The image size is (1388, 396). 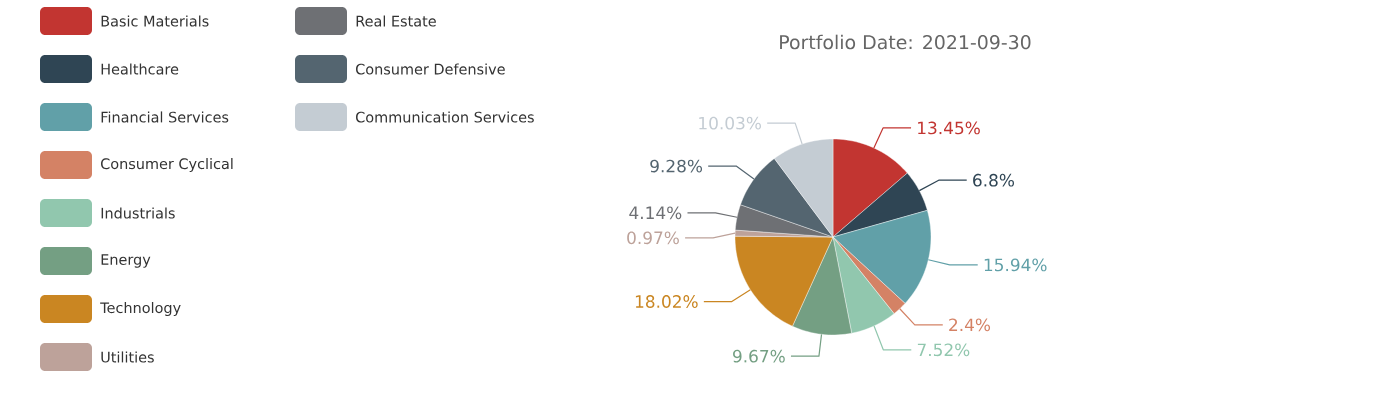 What do you see at coordinates (666, 301) in the screenshot?
I see `data-label: 18.02%` at bounding box center [666, 301].